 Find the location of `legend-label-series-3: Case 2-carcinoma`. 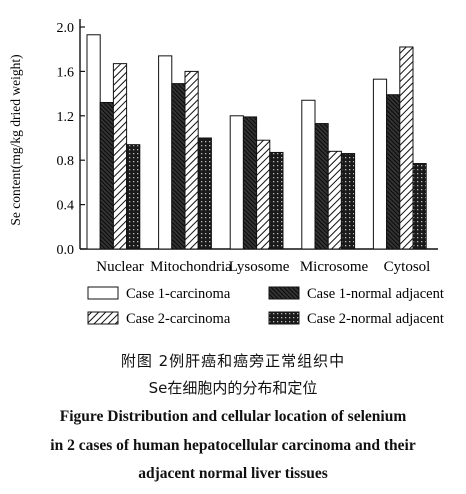

legend-label-series-3: Case 2-carcinoma is located at coordinates (178, 319).